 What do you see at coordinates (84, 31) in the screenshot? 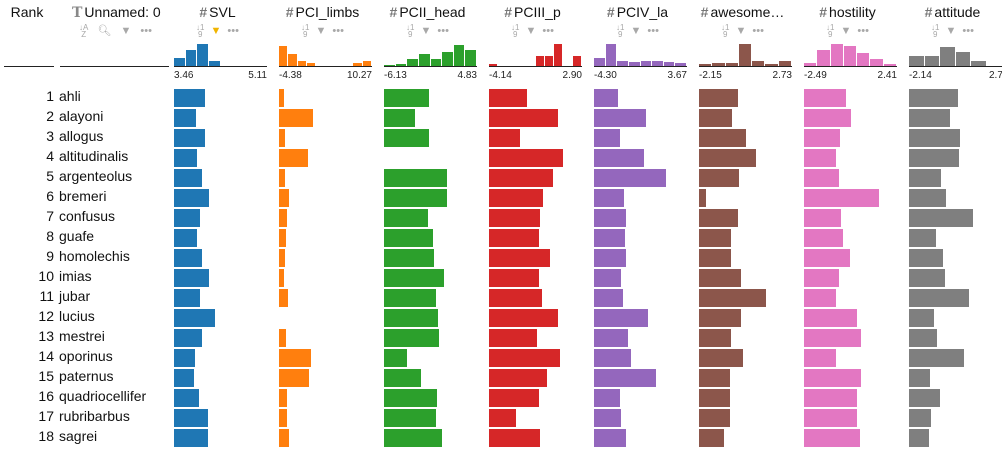
I see `sort-alpha-icon: ↓A Z` at bounding box center [84, 31].